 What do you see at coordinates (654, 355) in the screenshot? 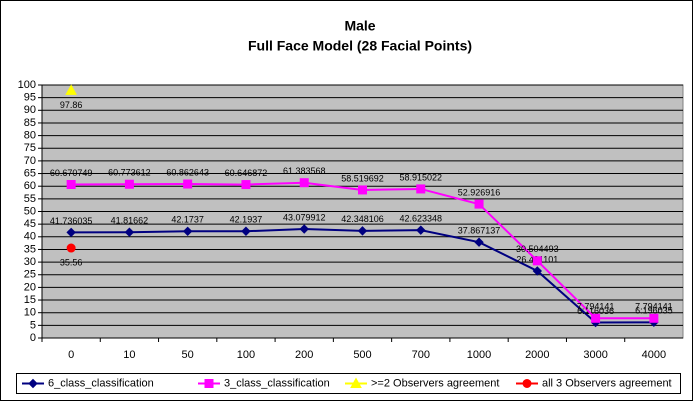
I see `x-tick-label: 4000` at bounding box center [654, 355].